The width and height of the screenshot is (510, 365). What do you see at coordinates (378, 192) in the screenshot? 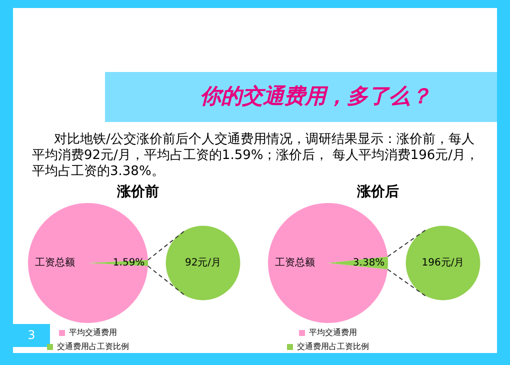
I see `chart-title: 涨价后` at bounding box center [378, 192].